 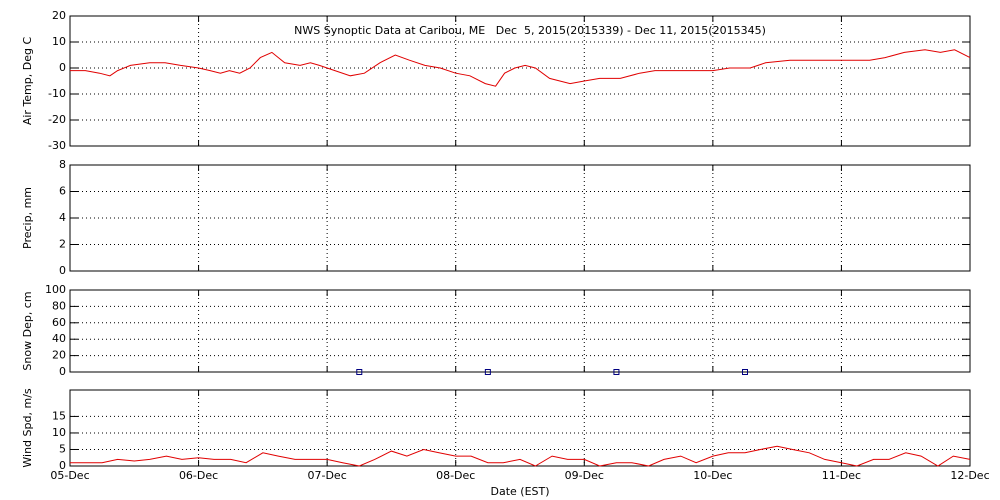 What do you see at coordinates (519, 491) in the screenshot?
I see `x-axis-title: Date (EST)` at bounding box center [519, 491].